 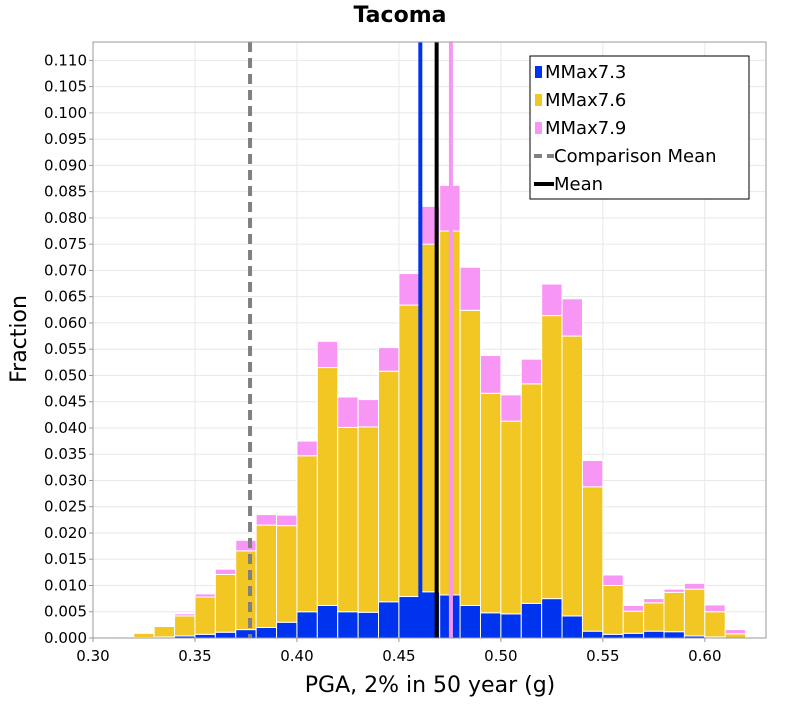 What do you see at coordinates (585, 72) in the screenshot?
I see `legend-label-mmax7-3: MMax7.3` at bounding box center [585, 72].